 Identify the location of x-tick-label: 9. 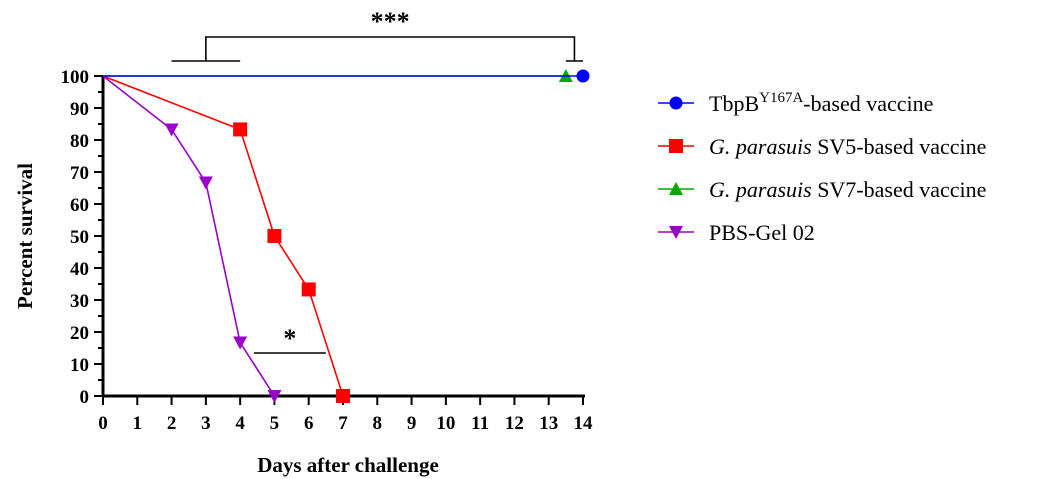
(412, 423).